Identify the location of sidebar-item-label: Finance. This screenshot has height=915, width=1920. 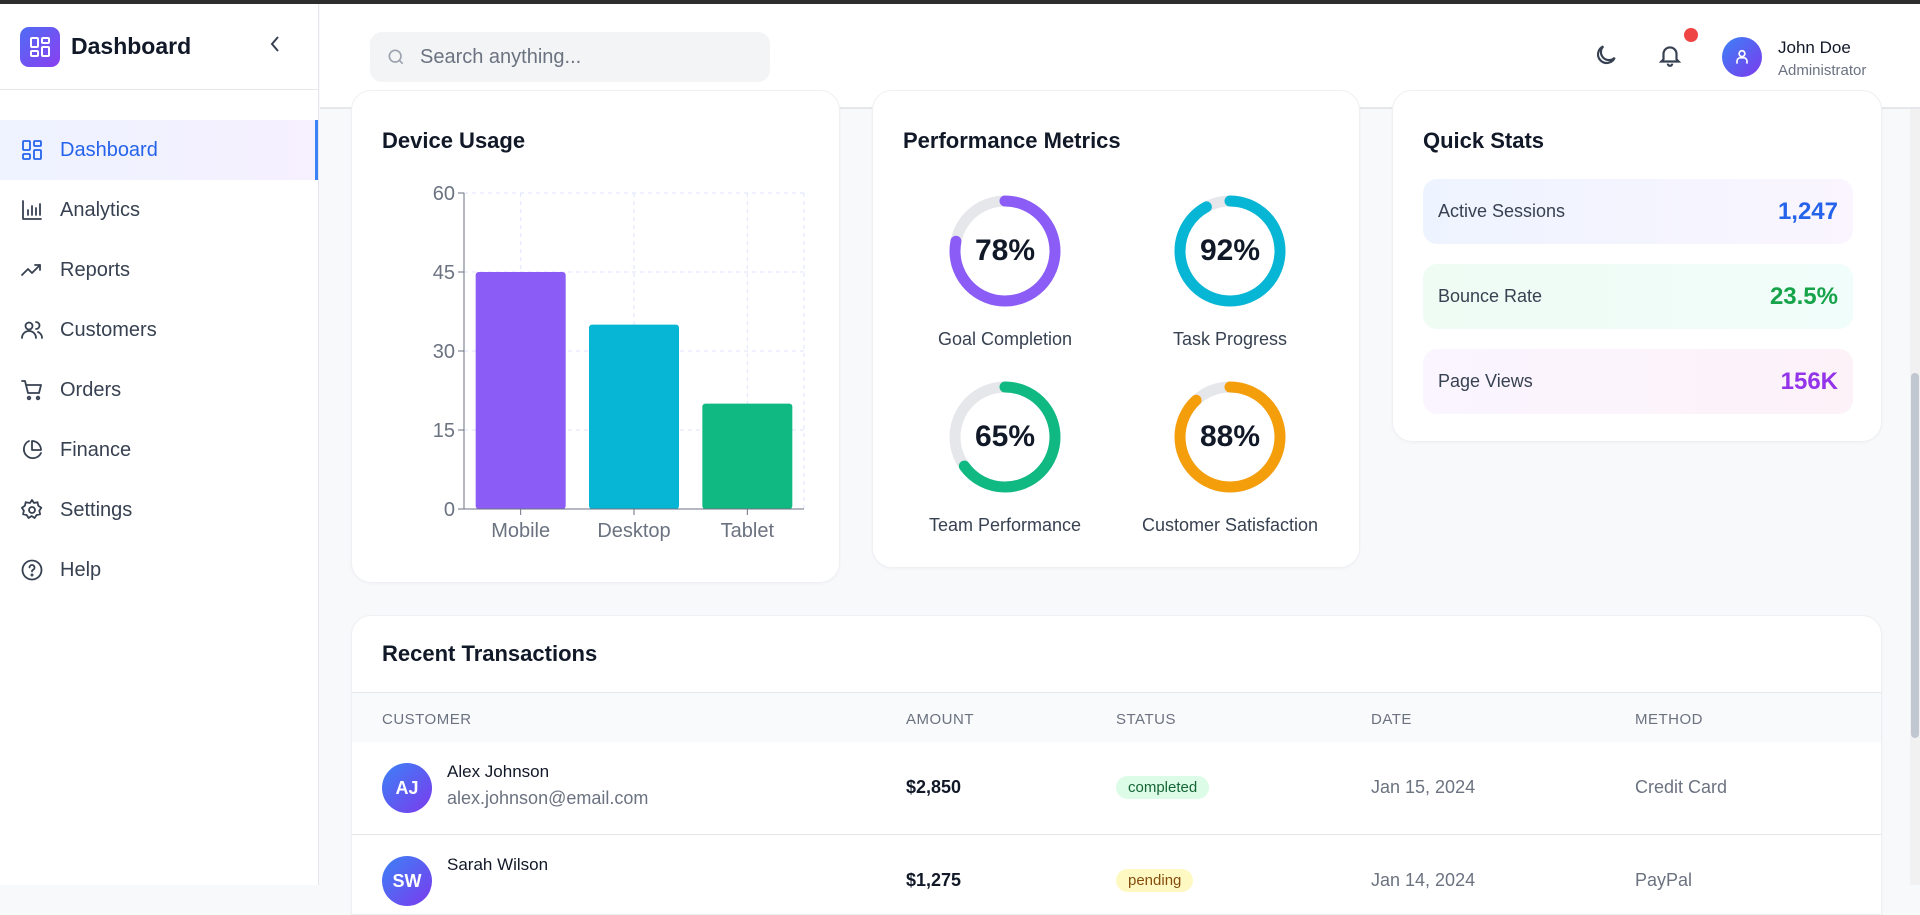
(96, 449).